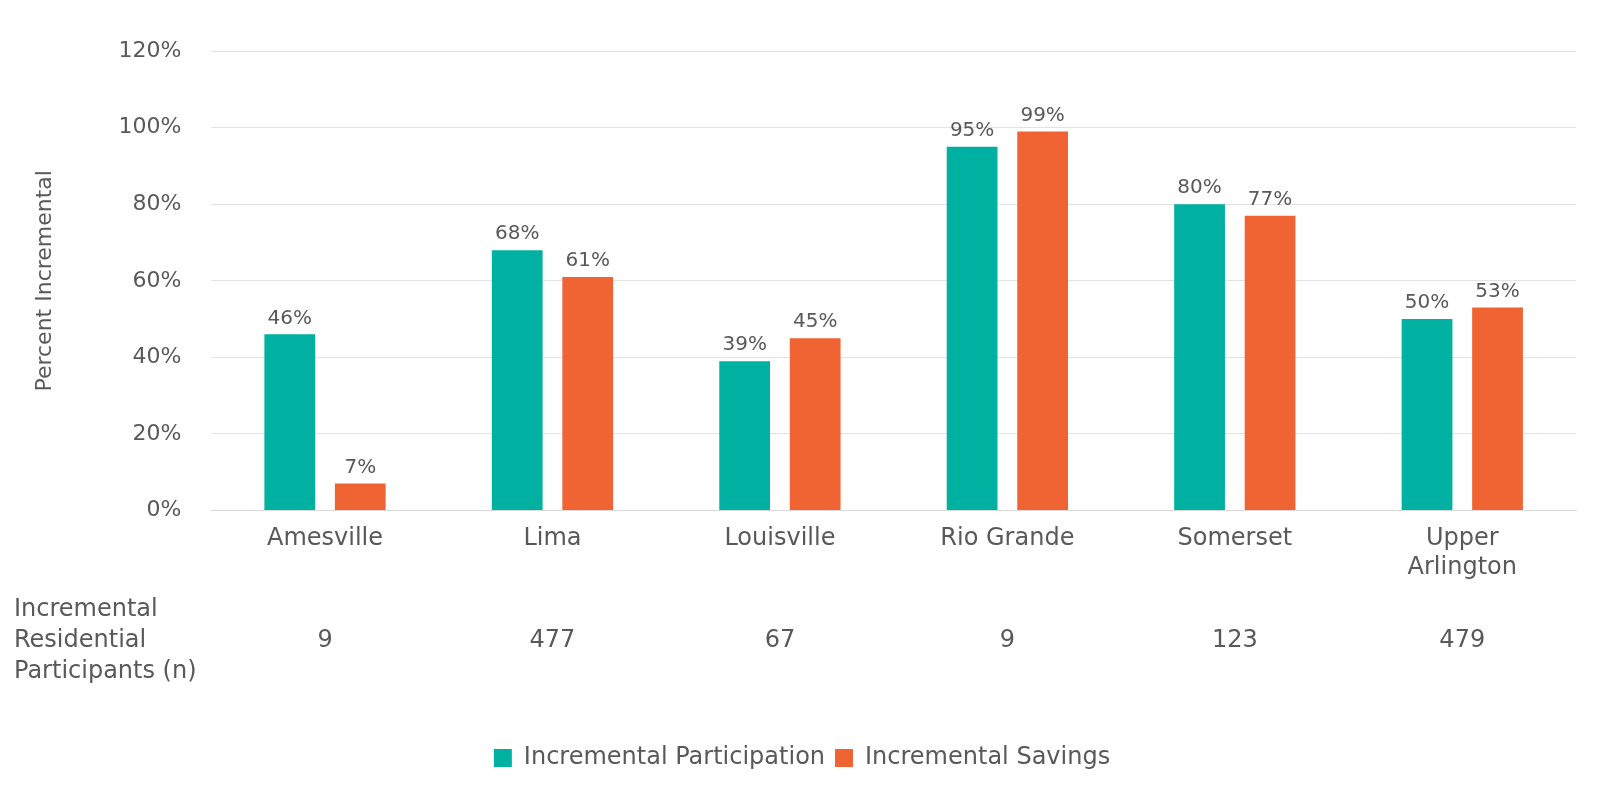 The height and width of the screenshot is (788, 1604). Describe the element at coordinates (150, 49) in the screenshot. I see `y-tick-label: 120%` at that location.